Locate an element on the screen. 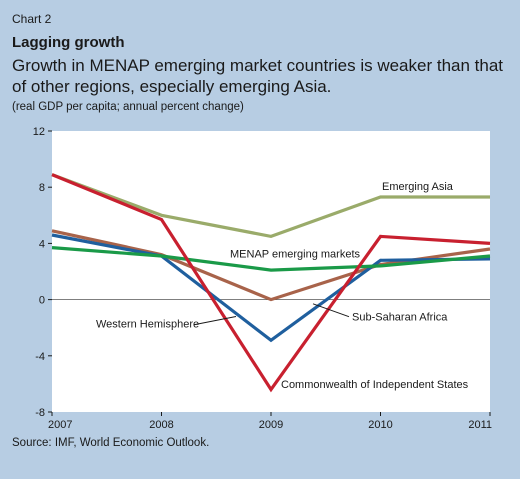 The image size is (520, 479). x-tick-label: 2009 is located at coordinates (271, 425).